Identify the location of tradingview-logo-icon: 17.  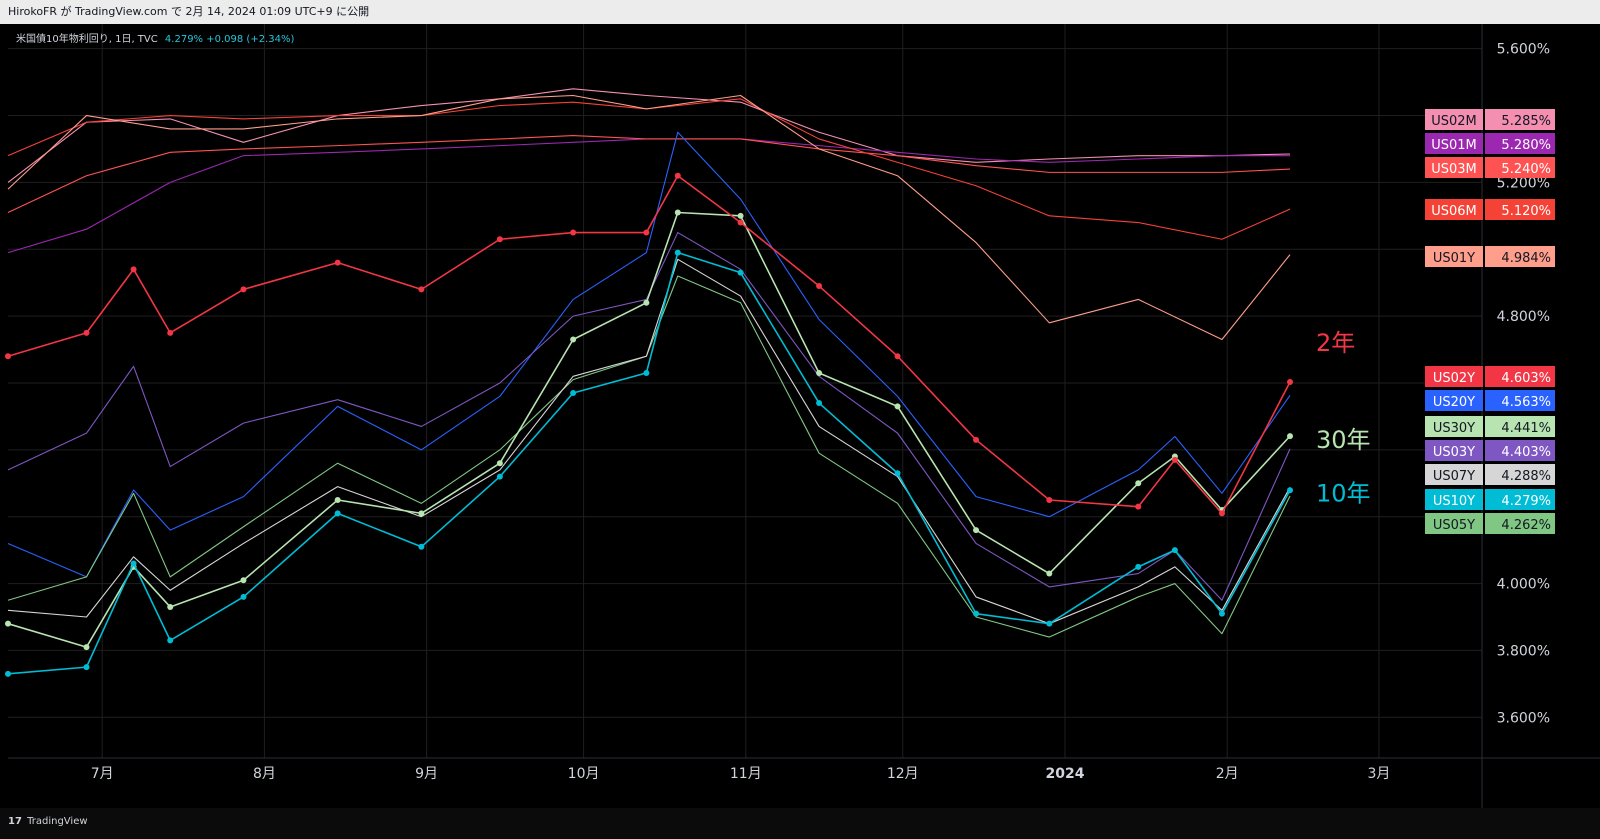
(15, 821).